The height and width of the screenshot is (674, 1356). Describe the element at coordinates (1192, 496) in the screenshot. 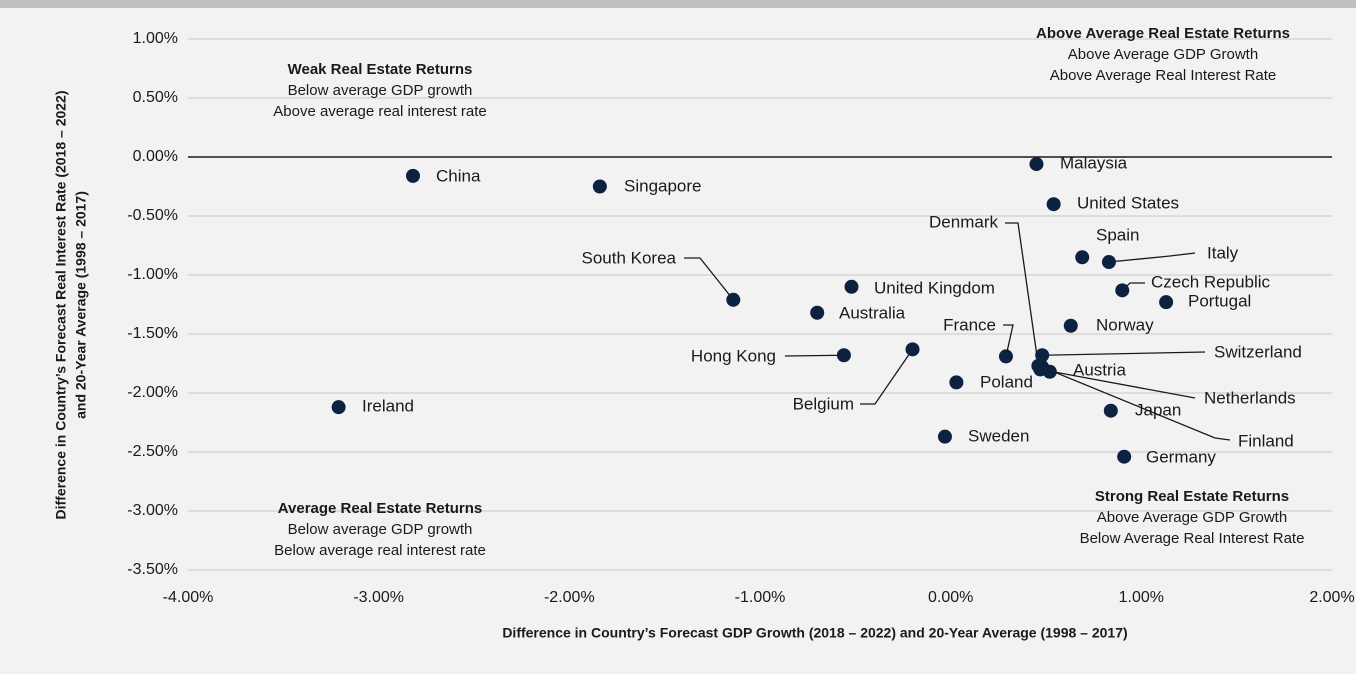

I see `quadrant-title: Strong Real Estate Returns` at that location.